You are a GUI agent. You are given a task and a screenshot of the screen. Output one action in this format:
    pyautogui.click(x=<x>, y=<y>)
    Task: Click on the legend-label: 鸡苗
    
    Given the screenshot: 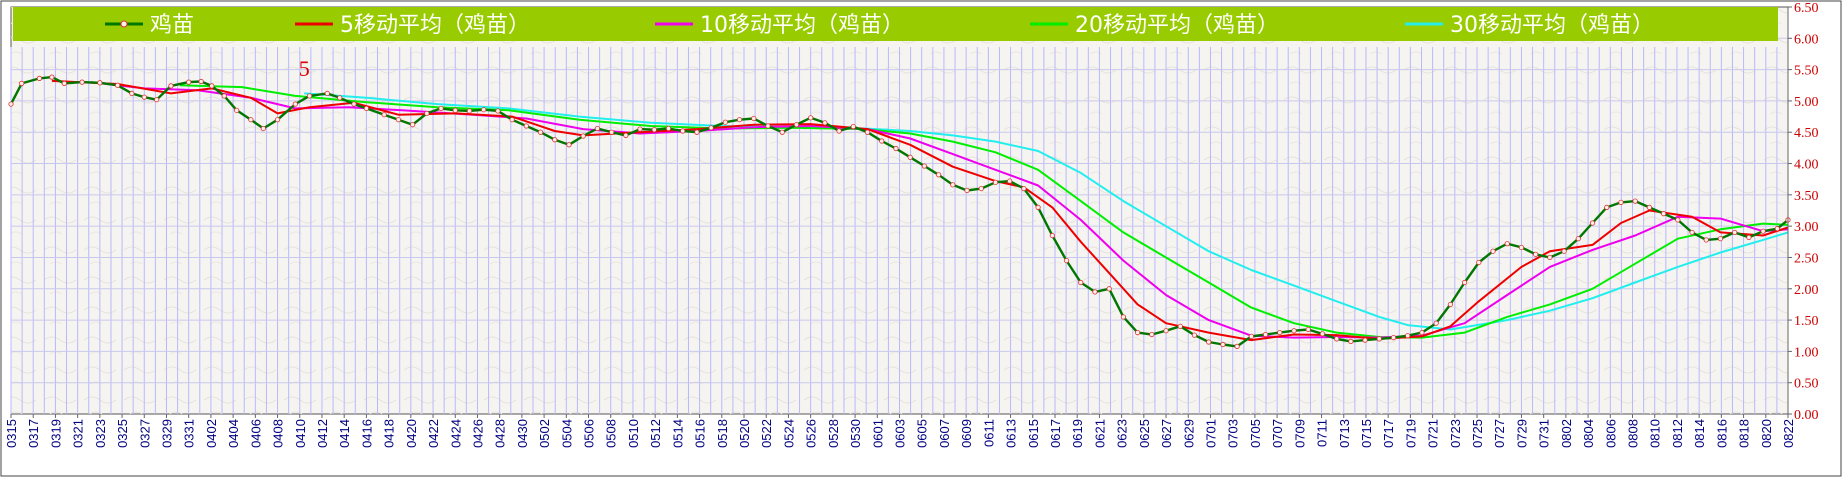 What is the action you would take?
    pyautogui.click(x=172, y=25)
    